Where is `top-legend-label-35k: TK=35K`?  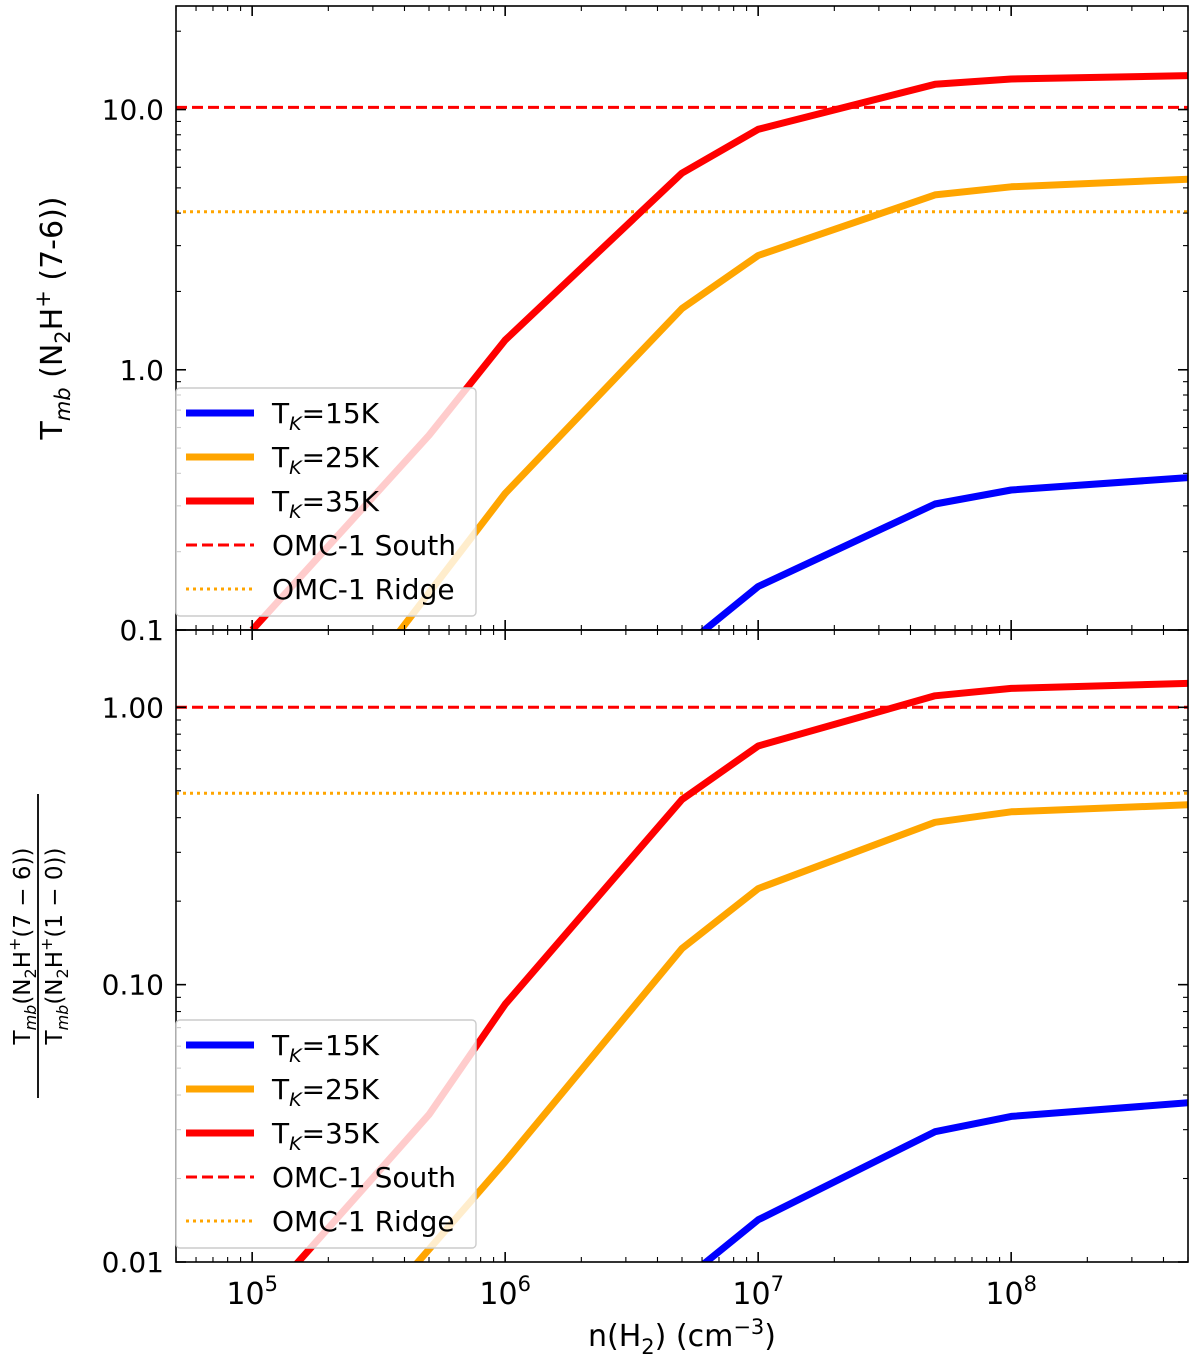
top-legend-label-35k: TK=35K is located at coordinates (325, 504).